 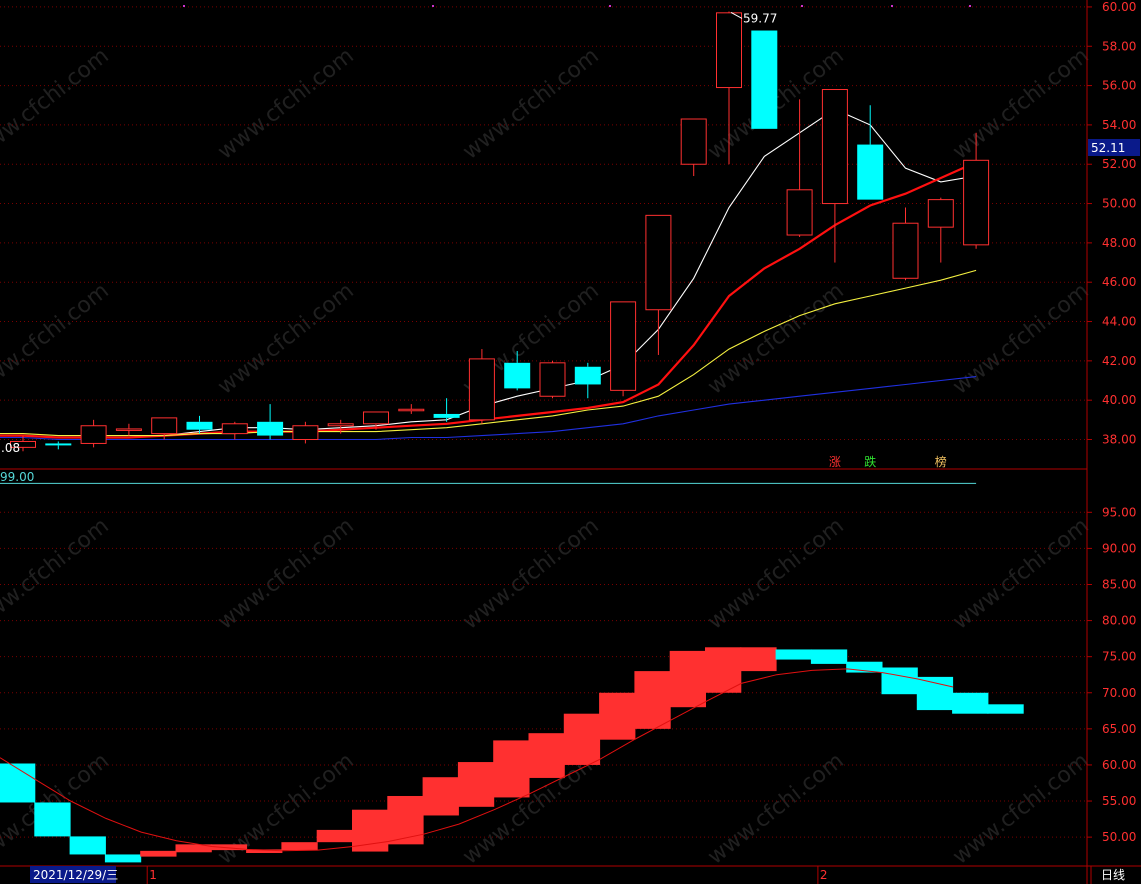 What do you see at coordinates (17, 477) in the screenshot?
I see `indicator-top-label: 99.00` at bounding box center [17, 477].